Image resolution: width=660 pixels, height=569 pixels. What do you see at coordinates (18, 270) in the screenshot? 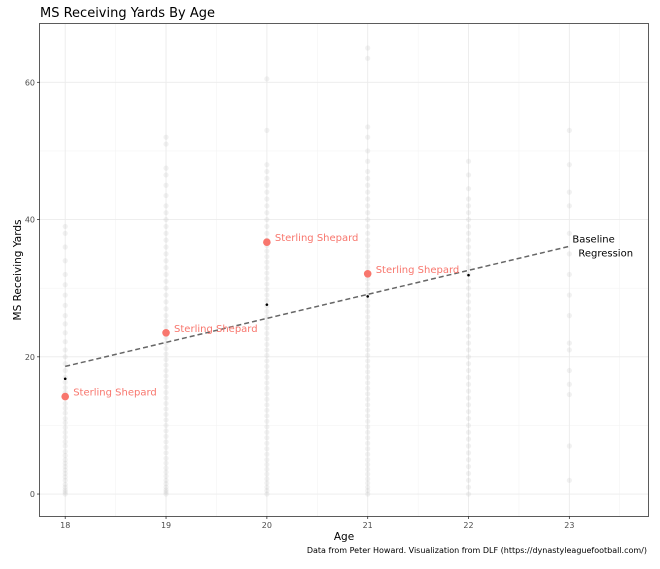
I see `y-axis-title: MS Receiving Yards` at bounding box center [18, 270].